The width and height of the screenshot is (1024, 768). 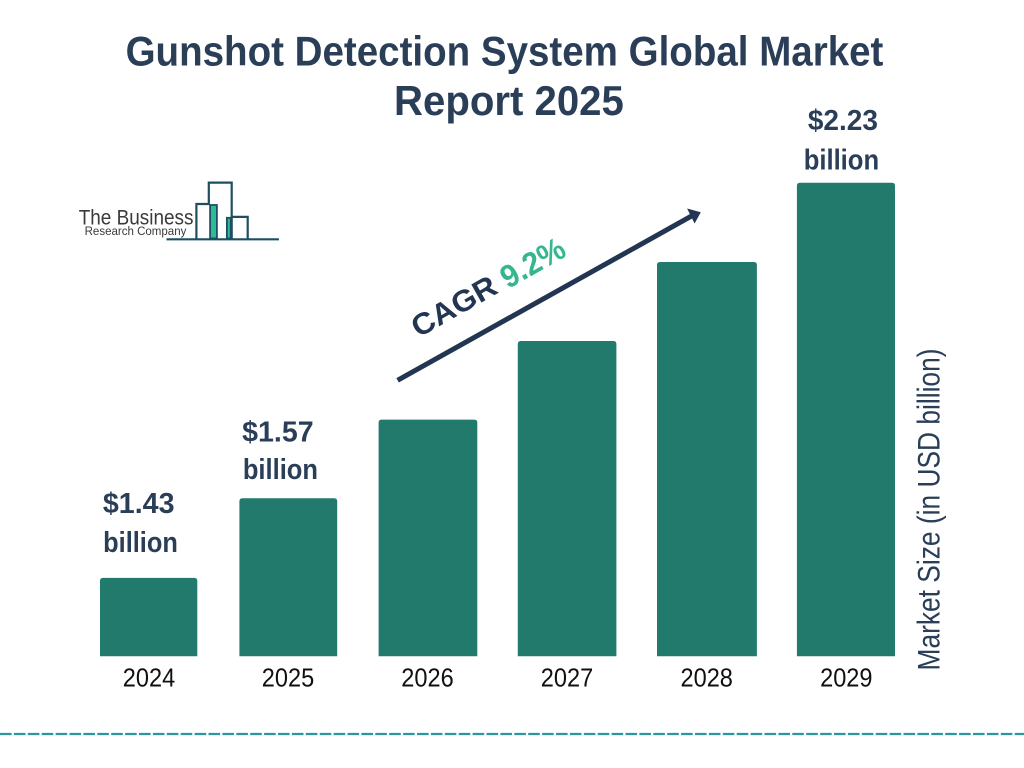 I want to click on svg-text: 2028, so click(x=707, y=678).